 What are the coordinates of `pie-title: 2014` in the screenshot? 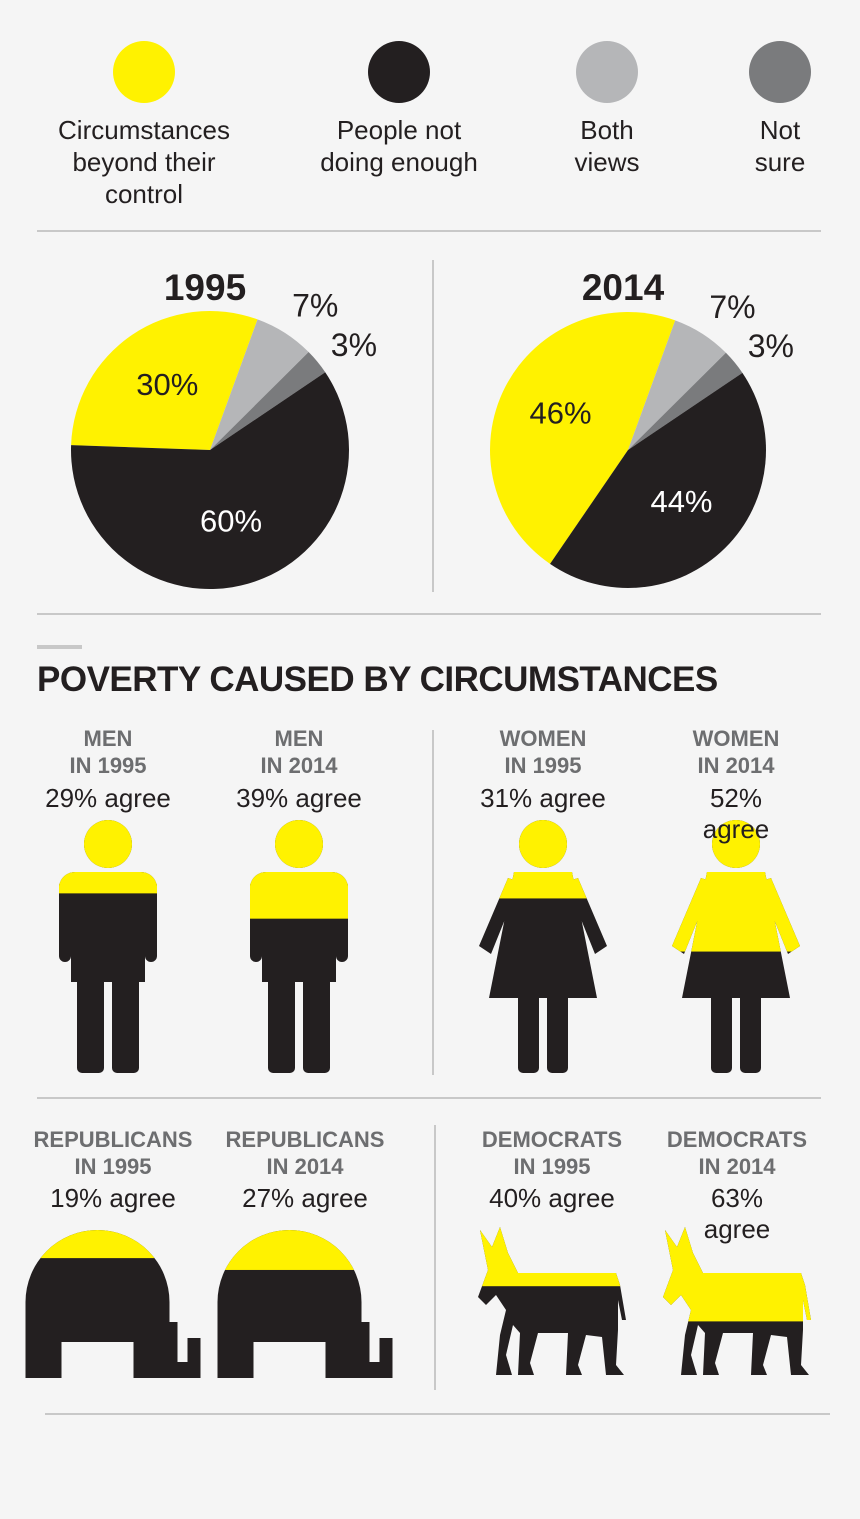 It's located at (623, 287).